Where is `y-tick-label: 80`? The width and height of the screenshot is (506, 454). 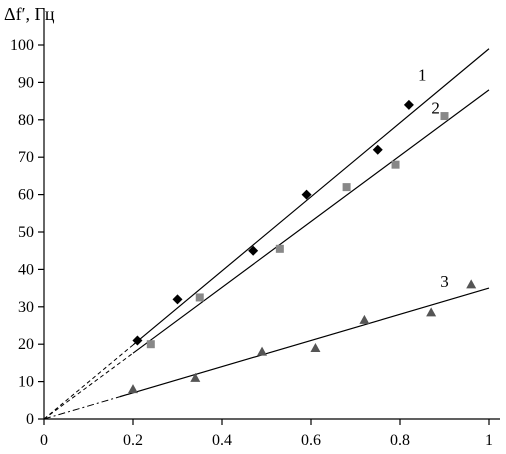
y-tick-label: 80 is located at coordinates (26, 120).